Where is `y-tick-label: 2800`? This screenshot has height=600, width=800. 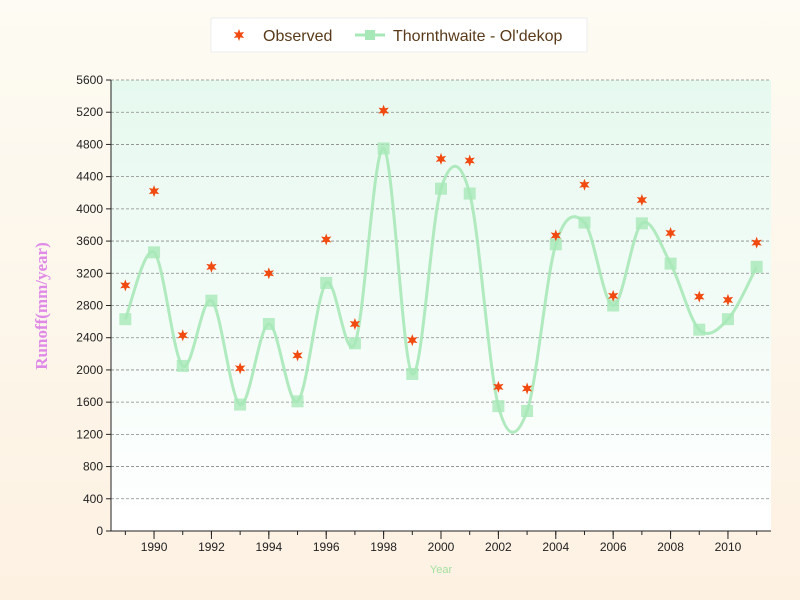 y-tick-label: 2800 is located at coordinates (89, 306).